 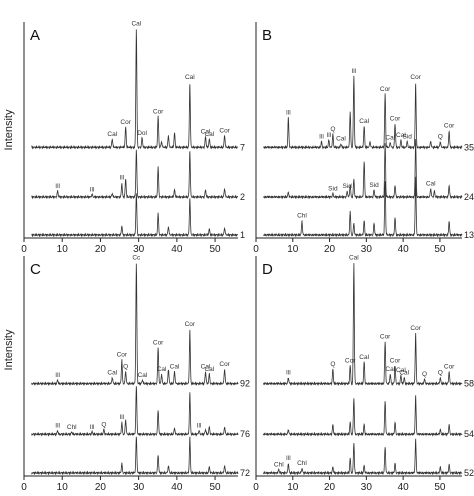 I want to click on trace-label: 58, so click(x=469, y=384).